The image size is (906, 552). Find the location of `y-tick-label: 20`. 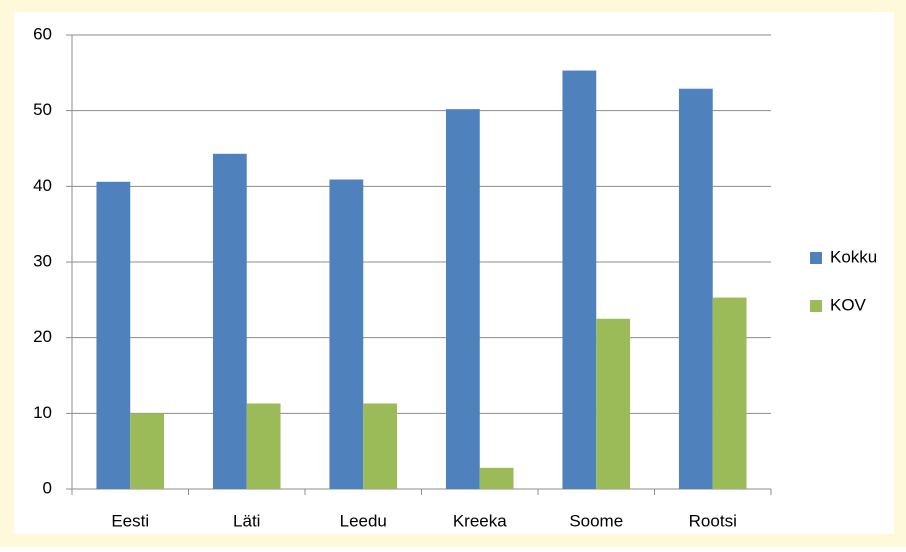

y-tick-label: 20 is located at coordinates (42, 336).